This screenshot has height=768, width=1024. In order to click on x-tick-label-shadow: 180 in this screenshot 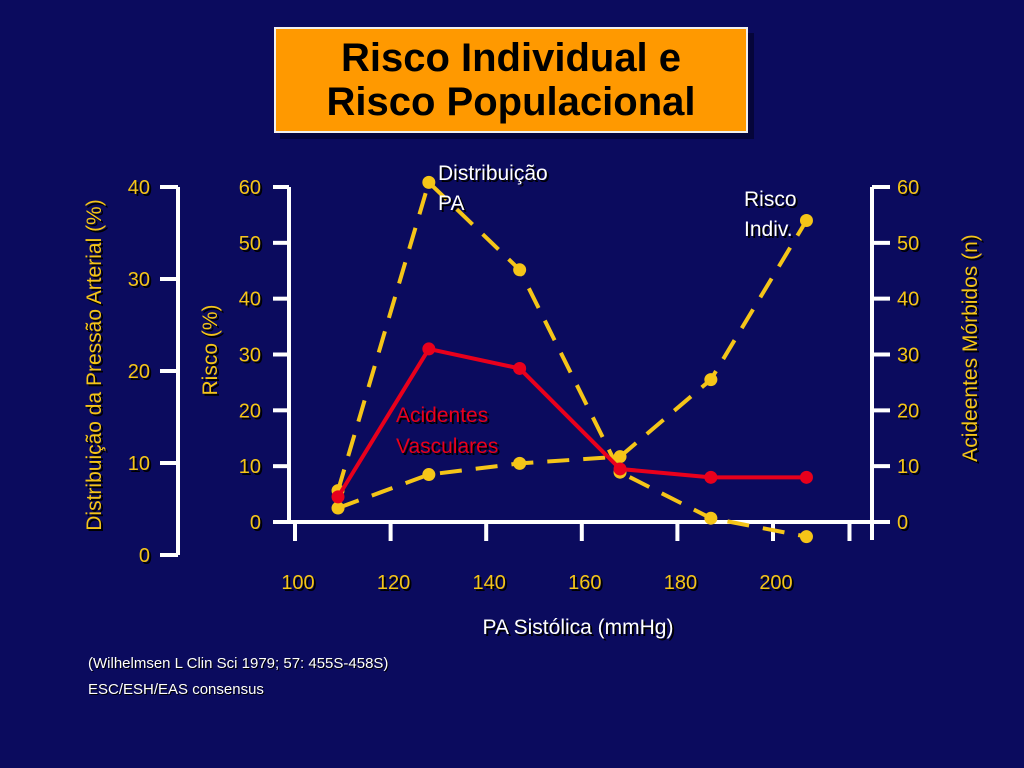, I will do `click(682, 585)`.